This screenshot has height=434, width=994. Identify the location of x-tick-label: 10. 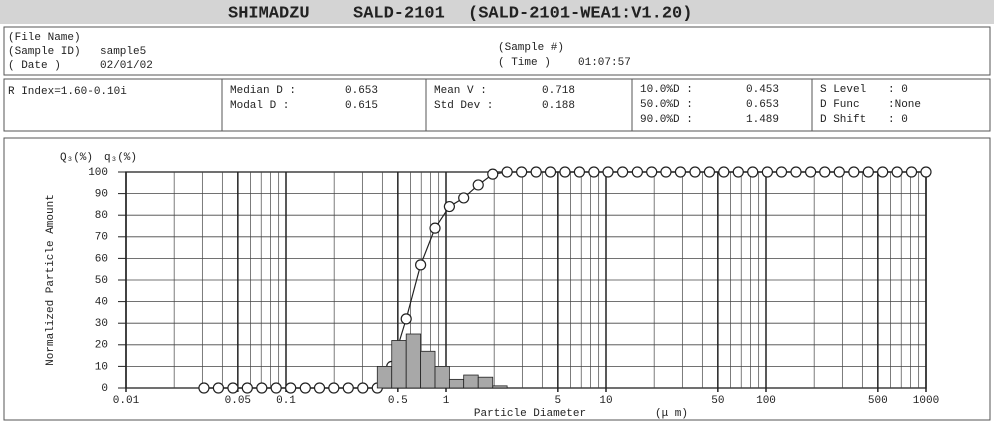
(605, 401).